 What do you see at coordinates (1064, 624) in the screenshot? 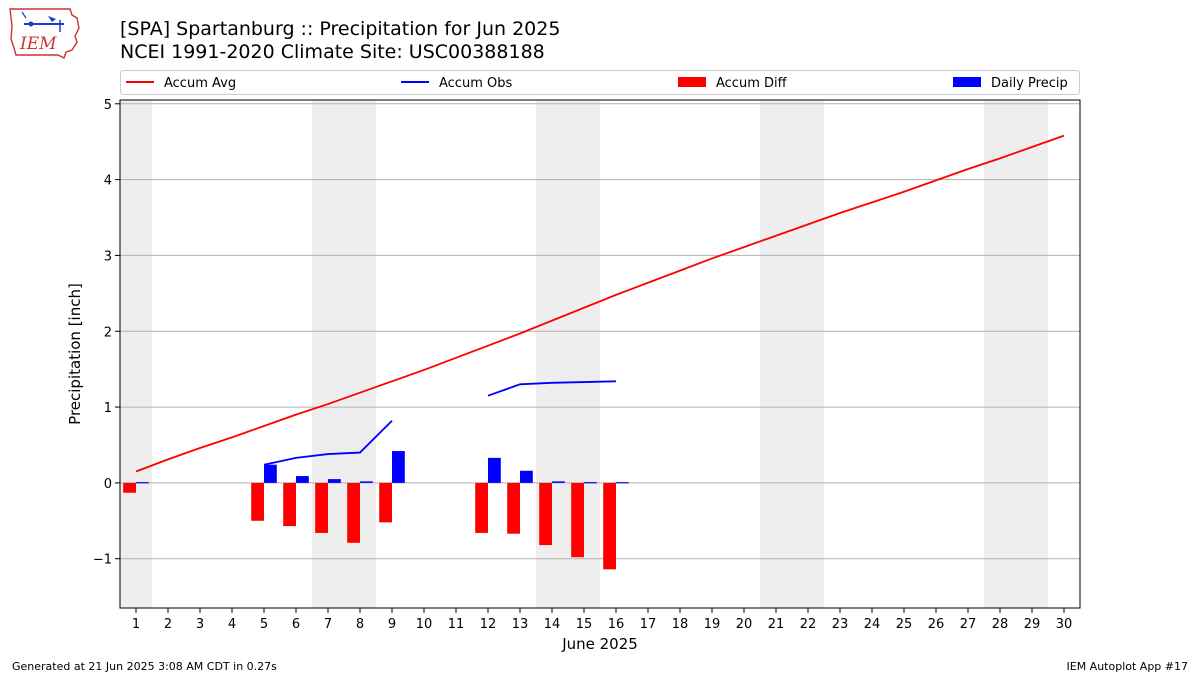
I see `x-tick-label: 30` at bounding box center [1064, 624].